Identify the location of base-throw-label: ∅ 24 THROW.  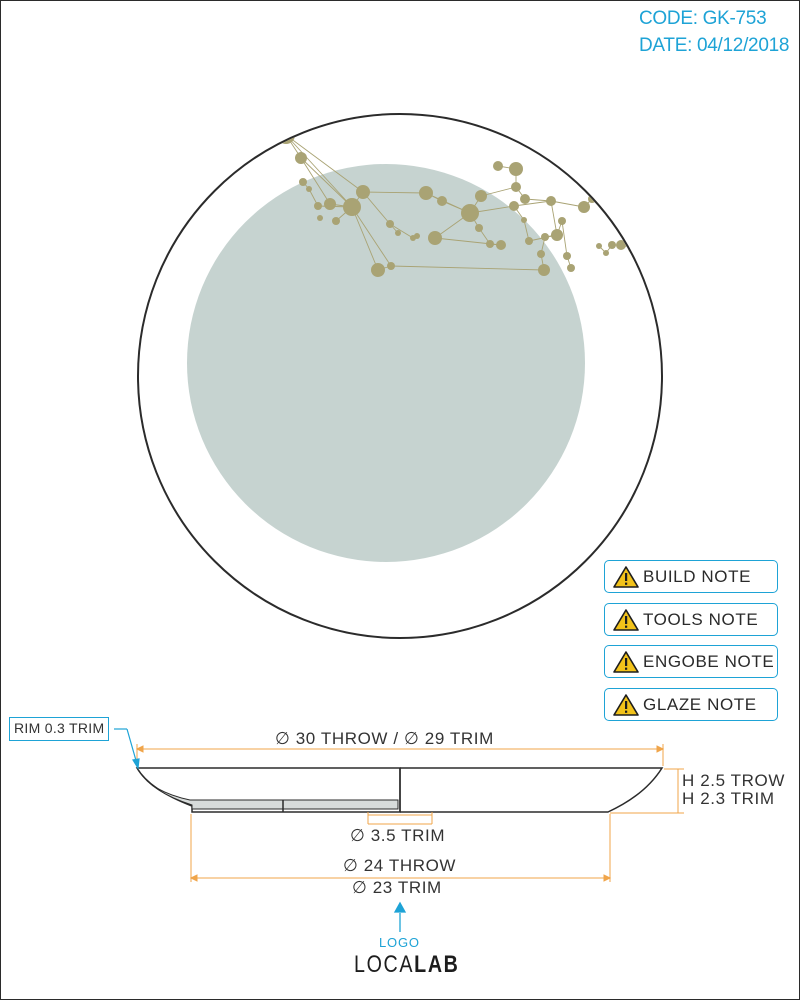
(400, 865).